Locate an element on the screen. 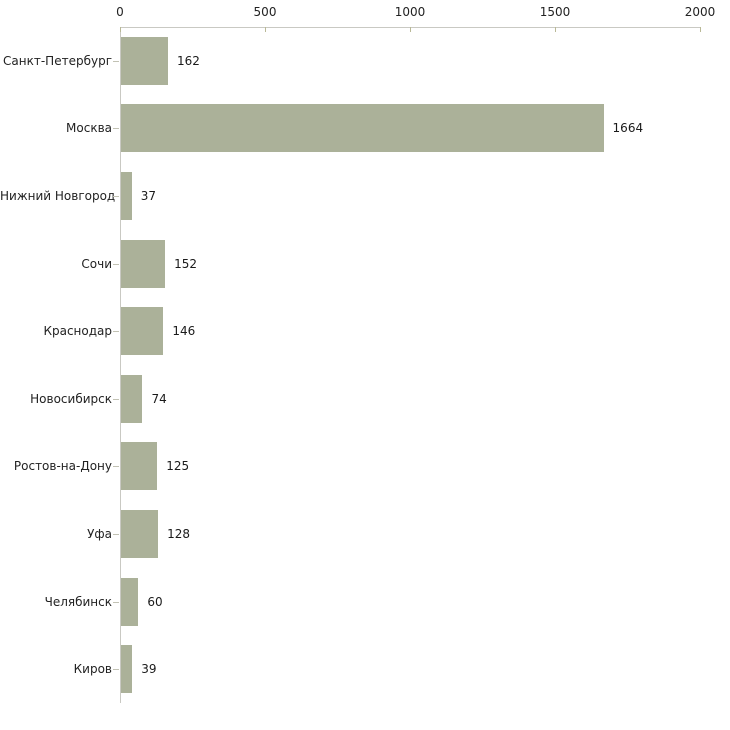  category-label: Нижний Новгород is located at coordinates (58, 196).